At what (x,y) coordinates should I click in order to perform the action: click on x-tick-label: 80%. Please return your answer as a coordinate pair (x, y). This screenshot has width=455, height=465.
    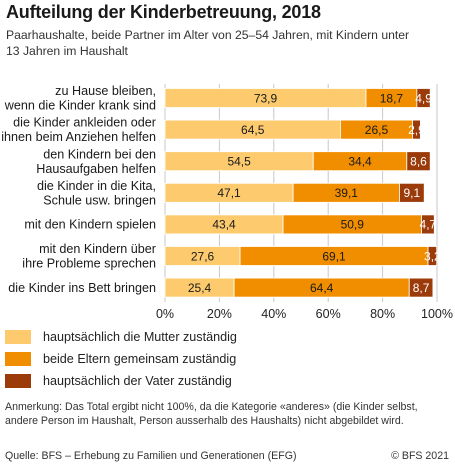
    Looking at the image, I should click on (382, 314).